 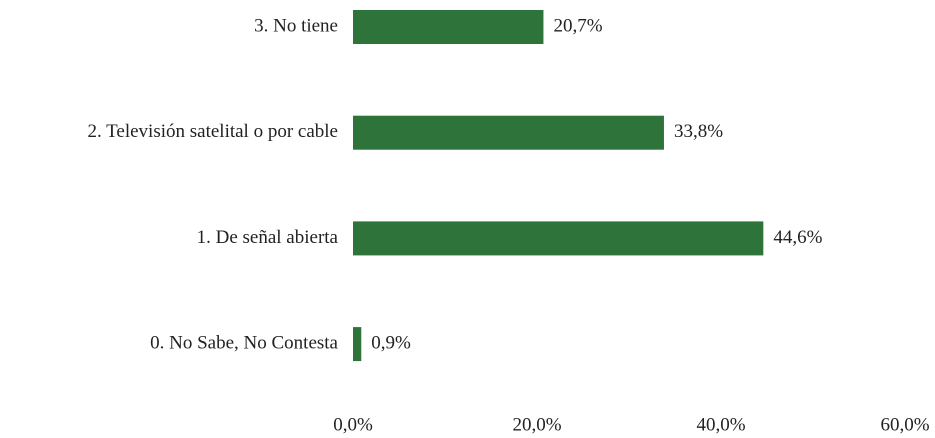 I want to click on value-label: 20,7%, so click(x=577, y=25).